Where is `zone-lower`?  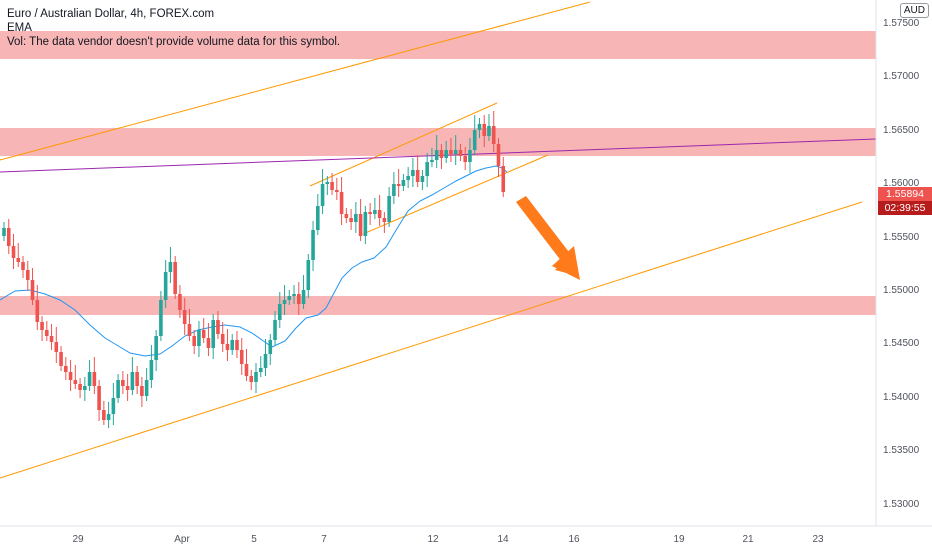 zone-lower is located at coordinates (438, 305).